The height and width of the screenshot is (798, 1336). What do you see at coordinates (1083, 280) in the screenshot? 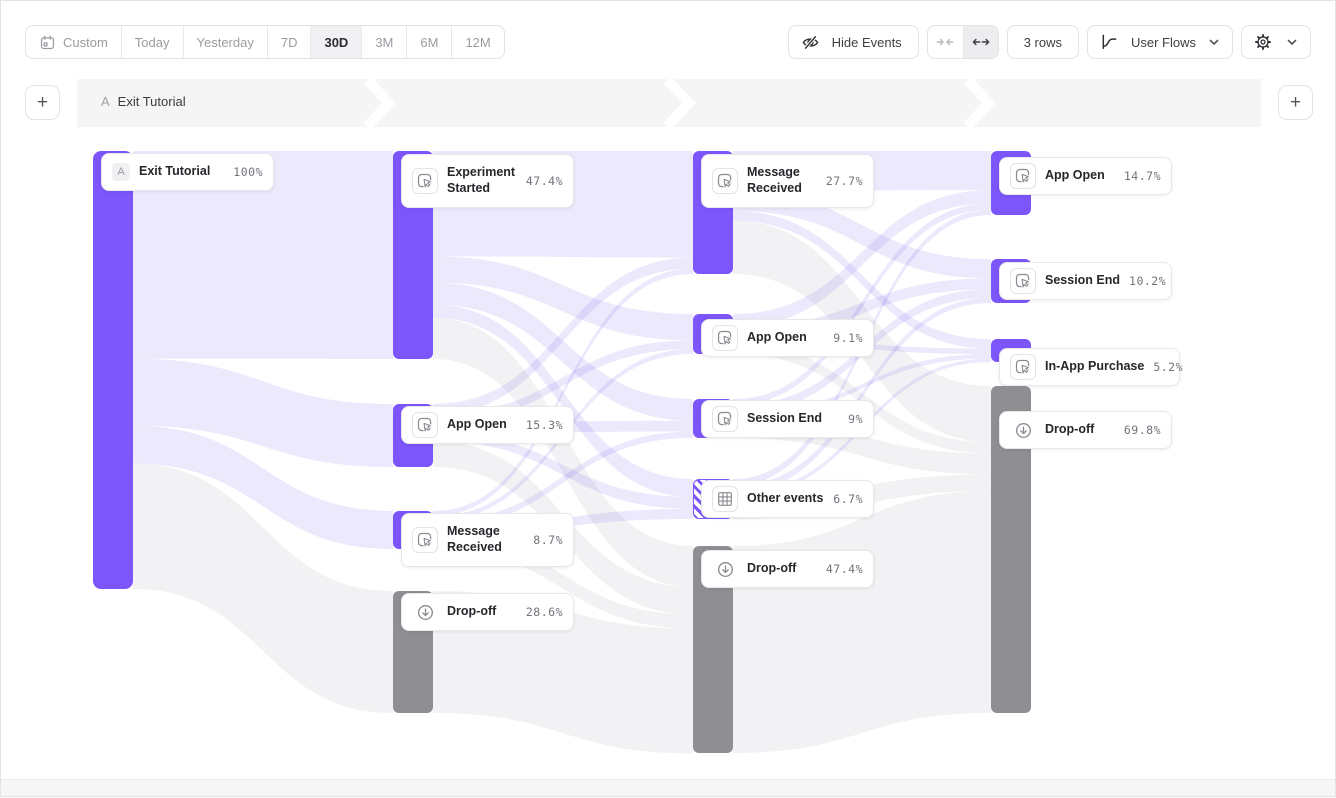
I see `node-label-session-end-4: Session End` at bounding box center [1083, 280].